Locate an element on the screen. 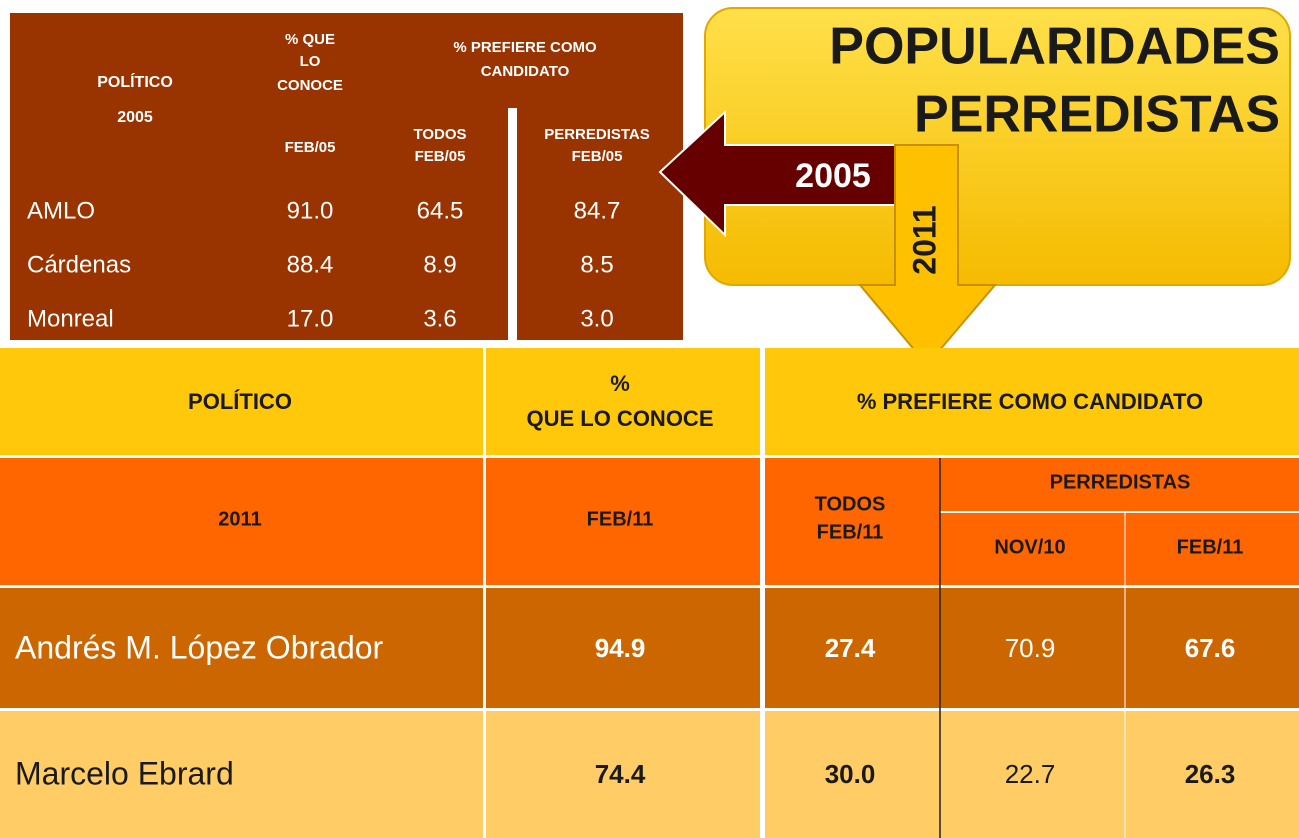  row-name: Marcelo Ebrard is located at coordinates (124, 773).